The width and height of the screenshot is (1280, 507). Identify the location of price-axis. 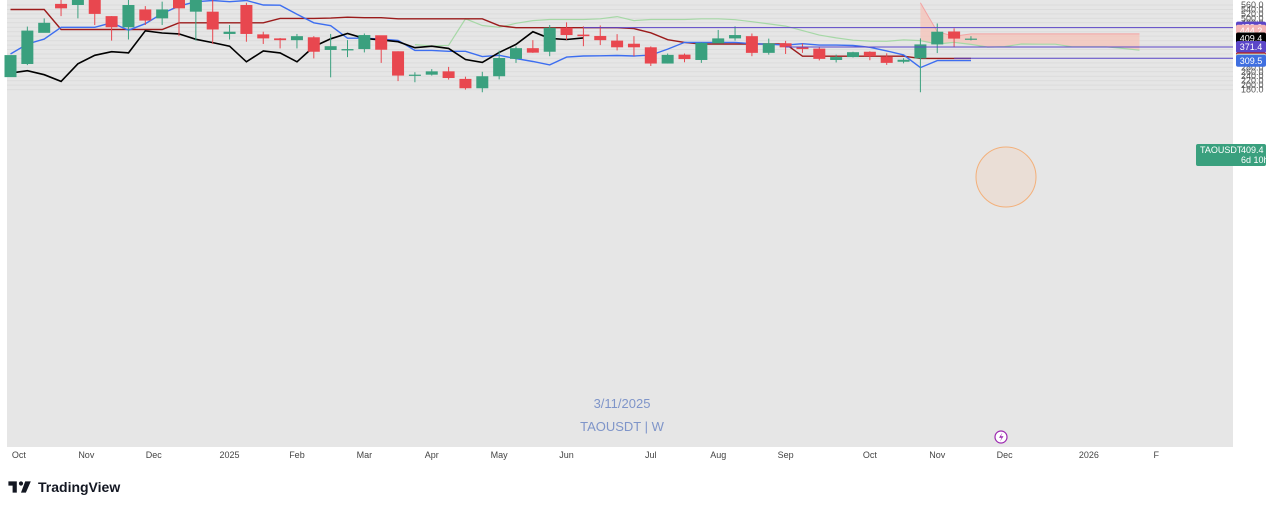
(1256, 223).